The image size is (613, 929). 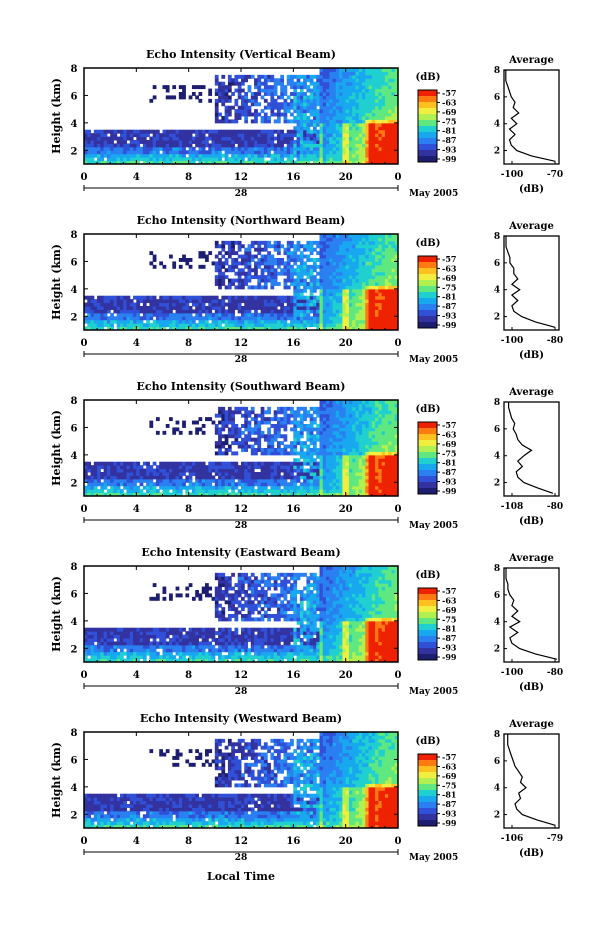 What do you see at coordinates (188, 177) in the screenshot?
I see `x-tick-label: 8` at bounding box center [188, 177].